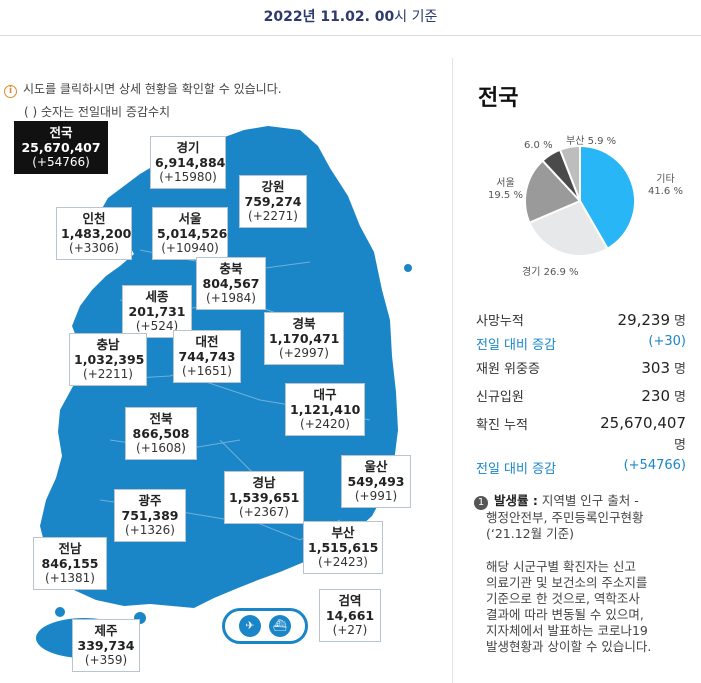 The height and width of the screenshot is (683, 701). What do you see at coordinates (505, 183) in the screenshot?
I see `pie-label-seoul-name: 서울` at bounding box center [505, 183].